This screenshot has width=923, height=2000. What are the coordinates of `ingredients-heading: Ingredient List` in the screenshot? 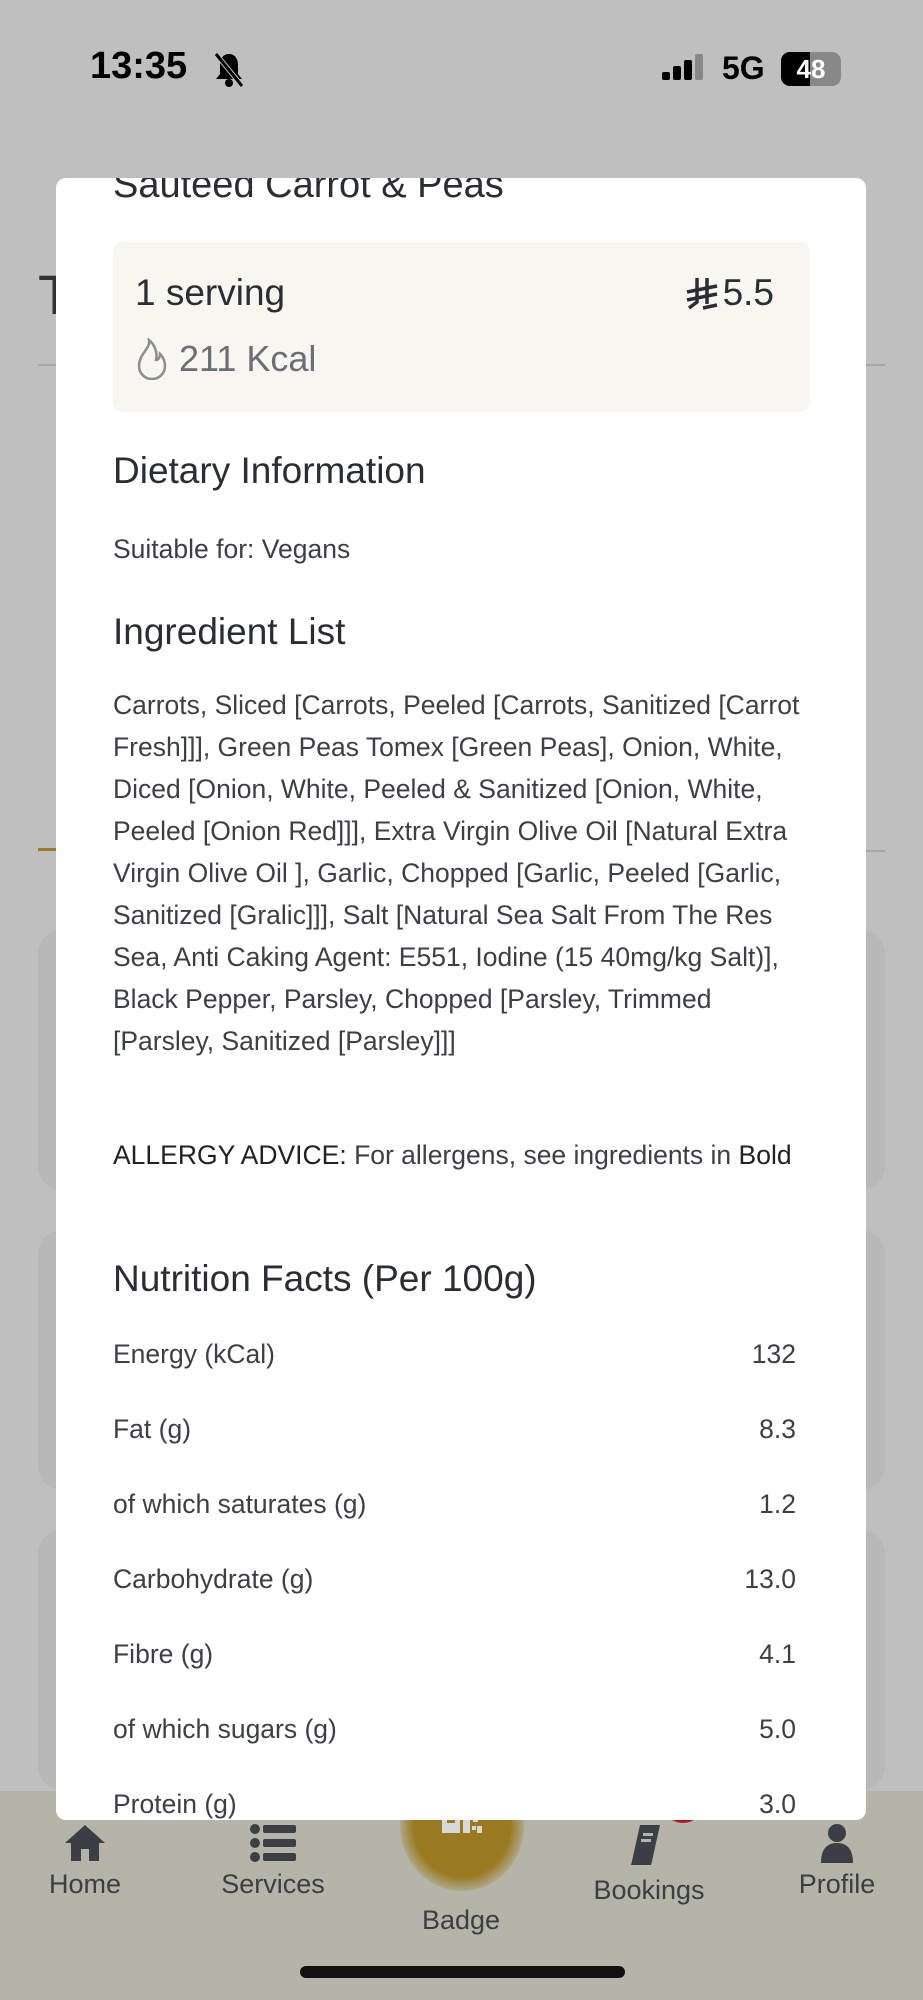 It's located at (229, 631).